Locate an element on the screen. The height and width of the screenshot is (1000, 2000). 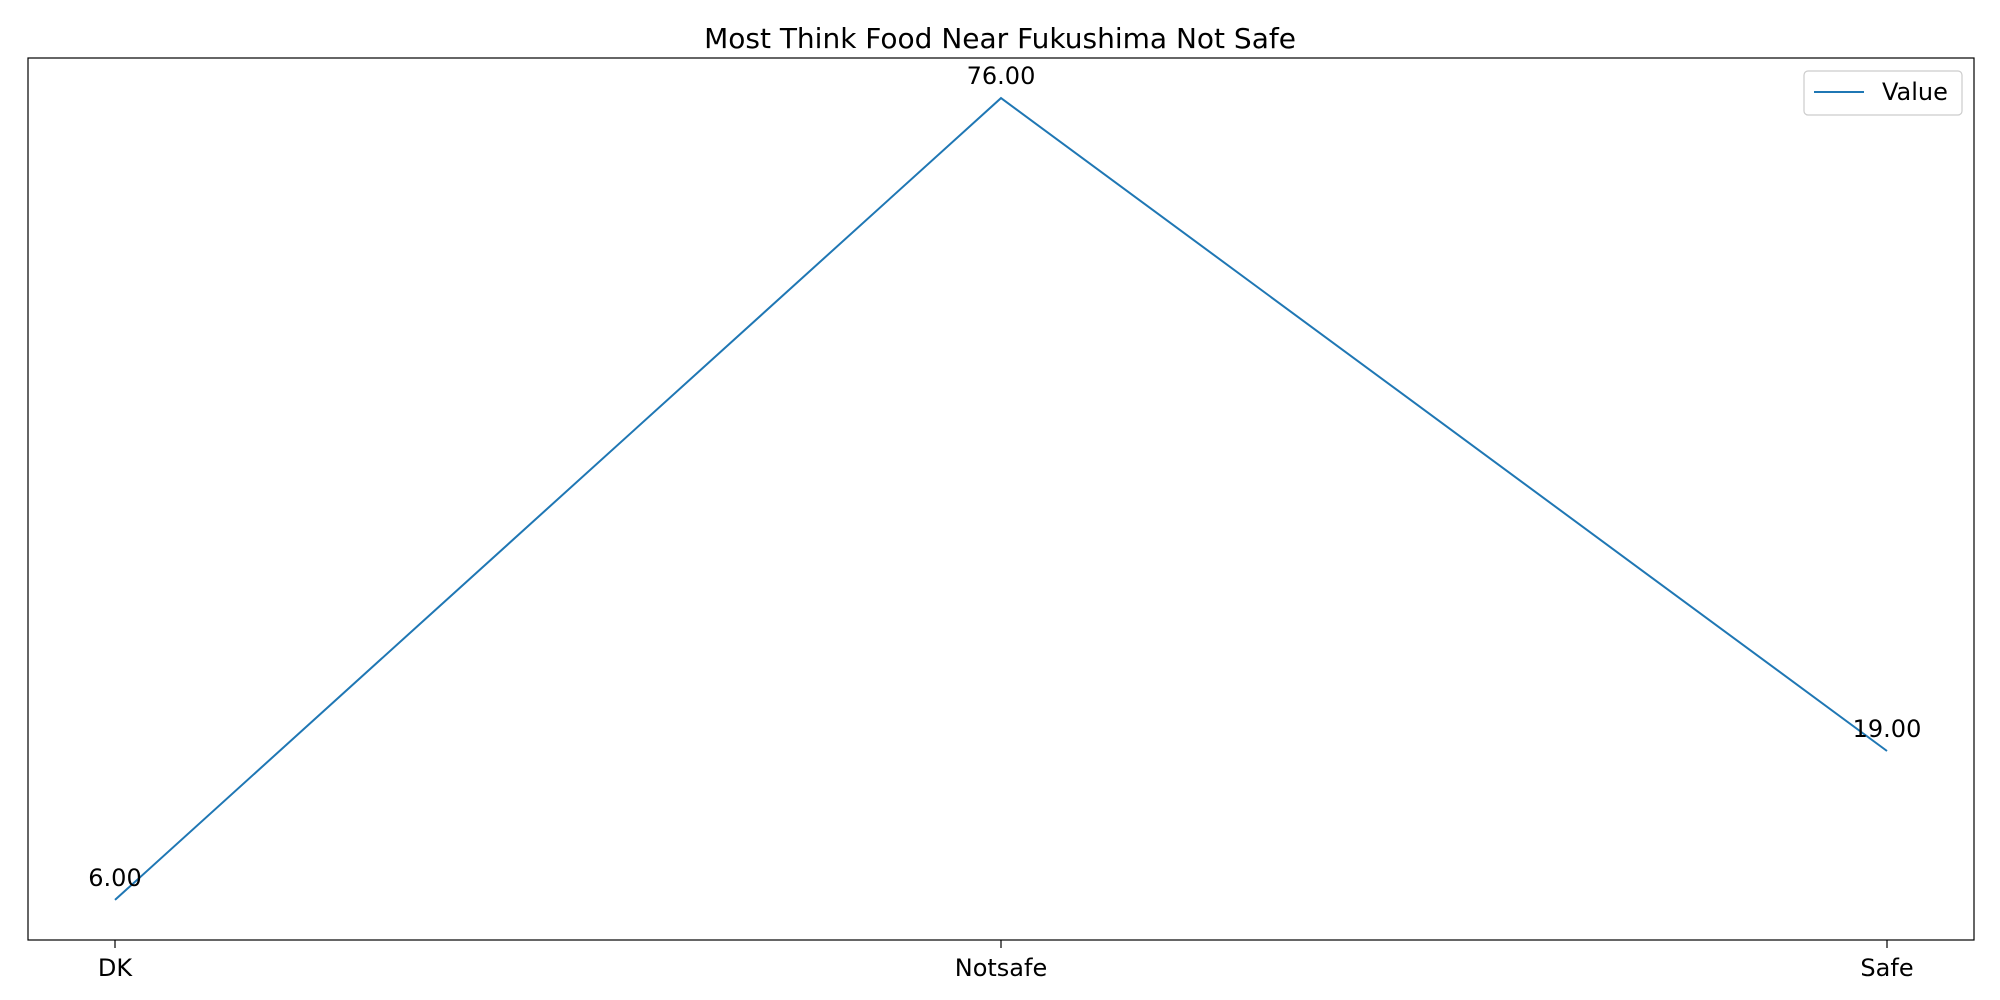
legend-box is located at coordinates (1883, 93).